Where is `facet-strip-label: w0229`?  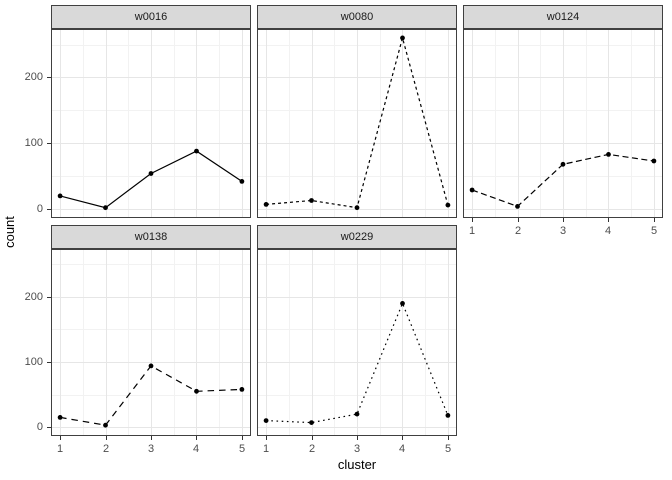 facet-strip-label: w0229 is located at coordinates (357, 237).